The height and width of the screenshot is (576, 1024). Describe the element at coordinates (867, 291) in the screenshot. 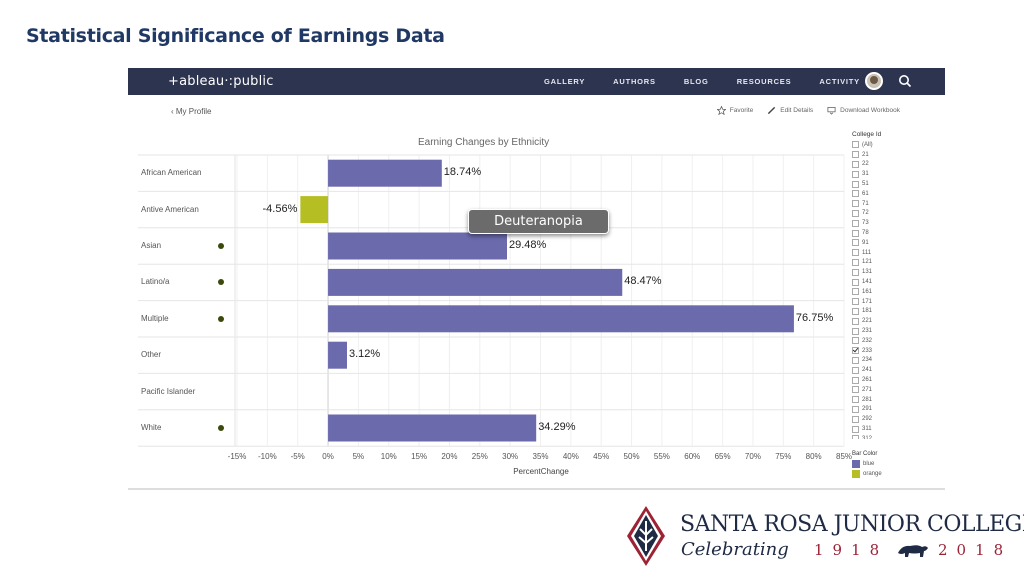

I see `filter-item-label: 161` at that location.